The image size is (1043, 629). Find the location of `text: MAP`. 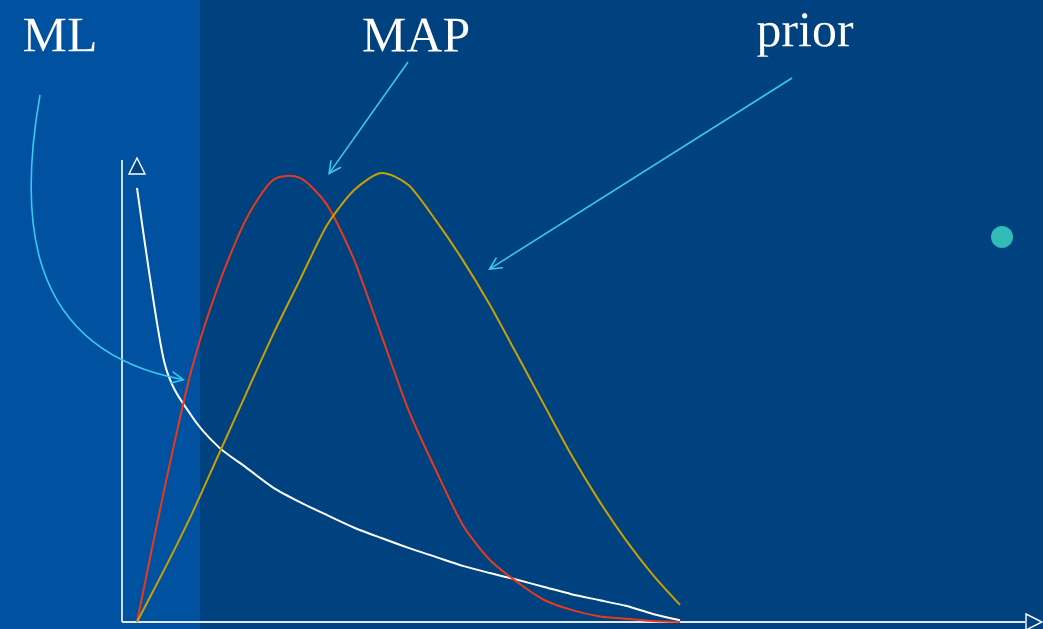

text: MAP is located at coordinates (416, 35).